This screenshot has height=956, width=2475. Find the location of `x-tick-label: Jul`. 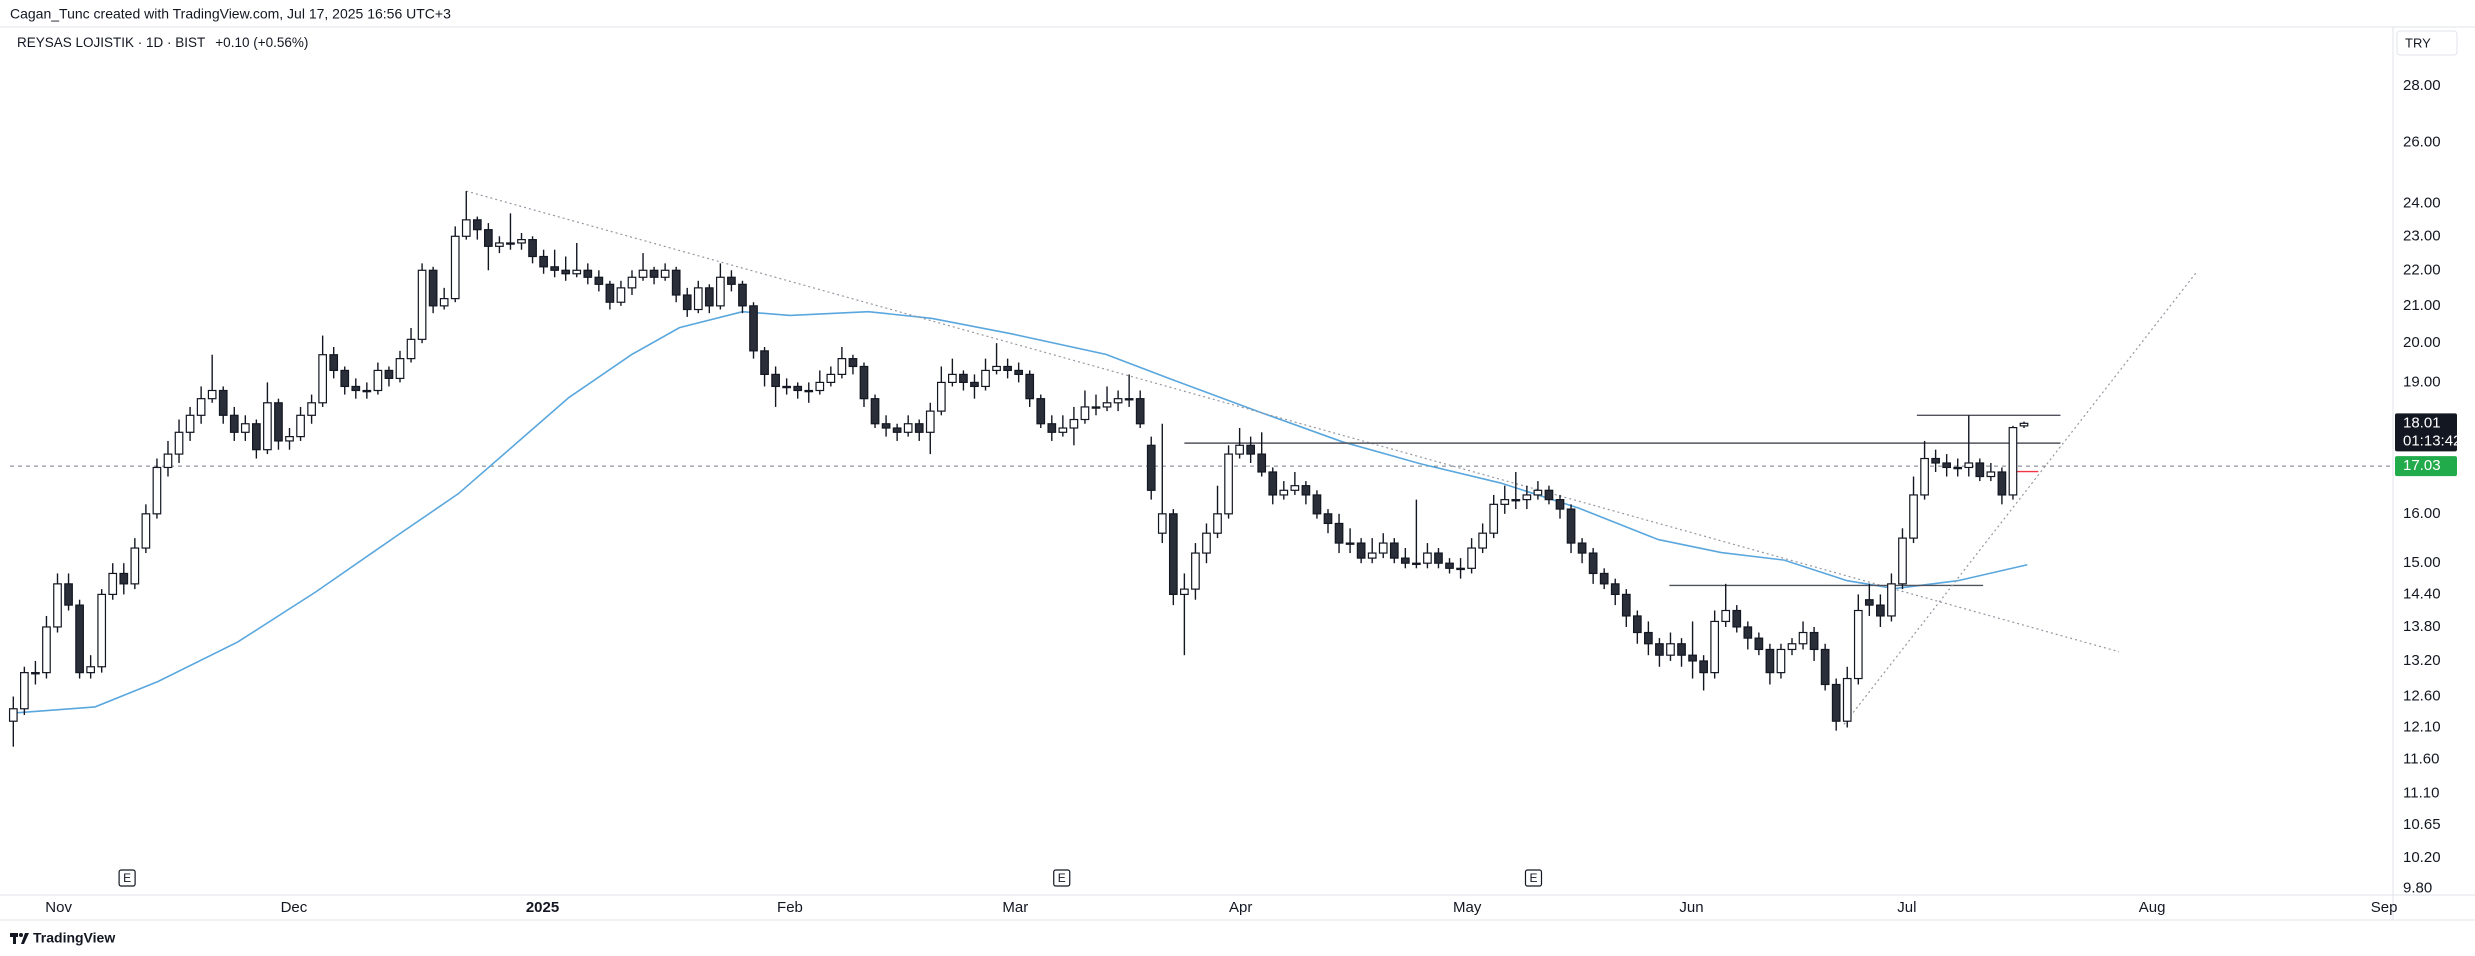

x-tick-label: Jul is located at coordinates (1906, 907).